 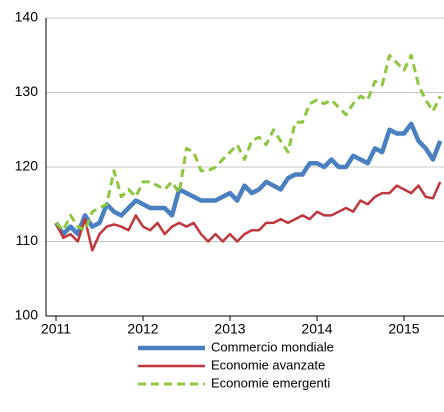 What do you see at coordinates (270, 382) in the screenshot?
I see `legend-label: Economie emergenti` at bounding box center [270, 382].